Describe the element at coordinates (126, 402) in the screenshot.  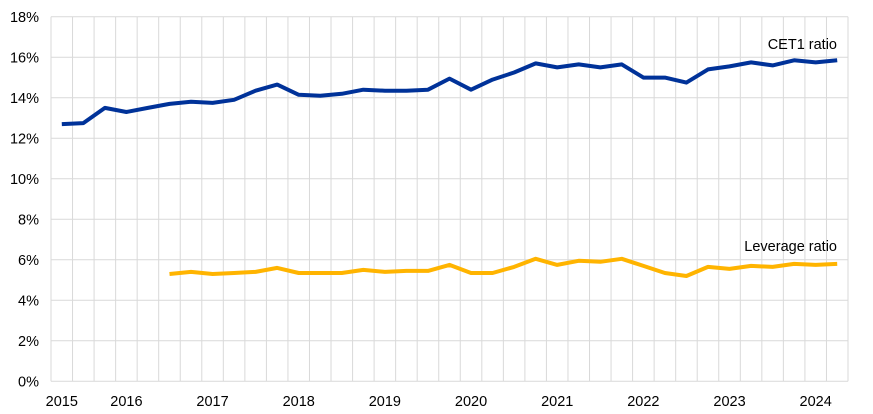
I see `x-tick-label: 2016` at that location.